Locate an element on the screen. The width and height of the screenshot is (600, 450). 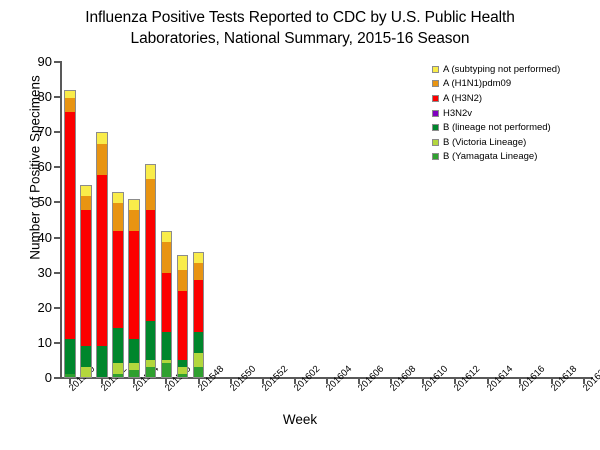
y-axis-tick-label: 60 is located at coordinates (44, 167).